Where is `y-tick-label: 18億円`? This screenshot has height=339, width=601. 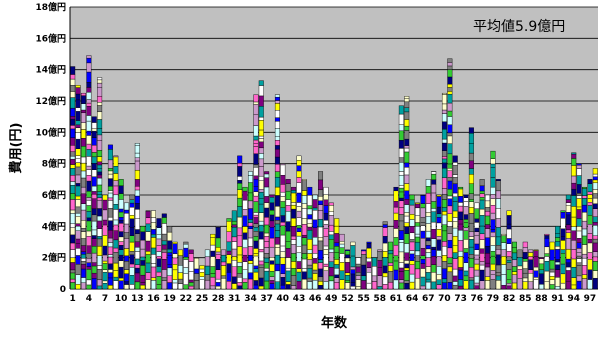 y-tick-label: 18億円 is located at coordinates (50, 7).